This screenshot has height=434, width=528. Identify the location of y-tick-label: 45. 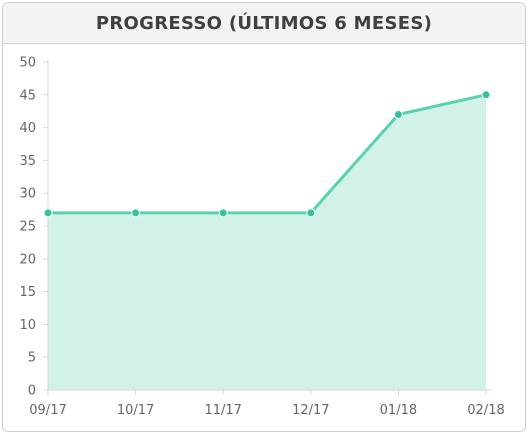
(27, 95).